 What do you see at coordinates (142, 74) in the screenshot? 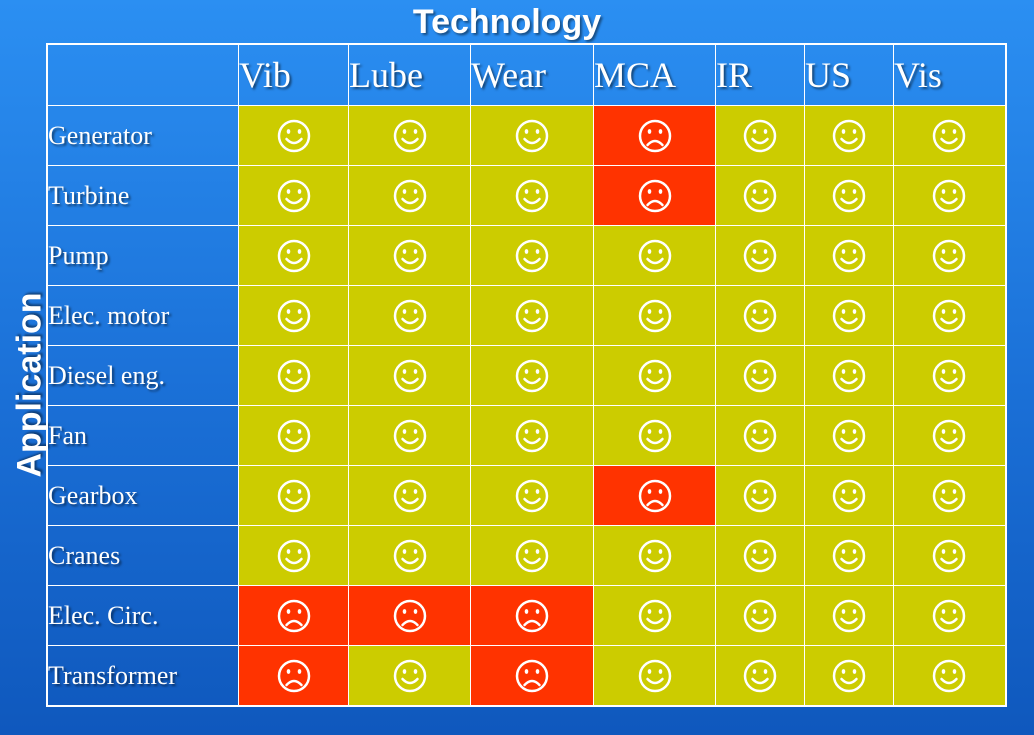
I see `corner-cell` at bounding box center [142, 74].